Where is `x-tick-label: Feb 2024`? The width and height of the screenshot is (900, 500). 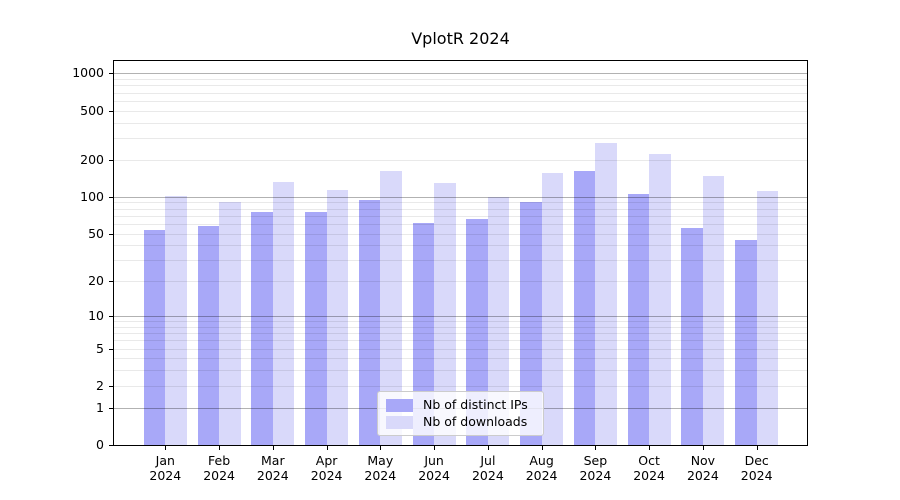 x-tick-label: Feb 2024 is located at coordinates (219, 468).